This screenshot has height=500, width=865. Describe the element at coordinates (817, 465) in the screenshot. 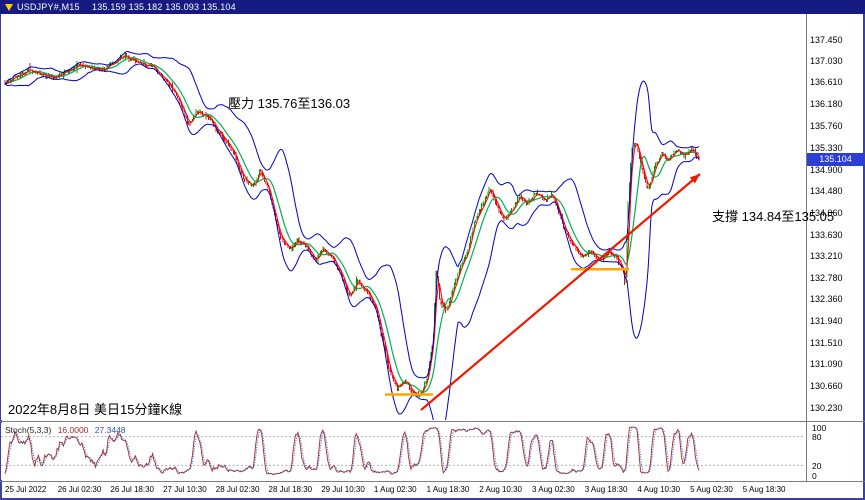

I see `indicator-axis-label: 20` at that location.